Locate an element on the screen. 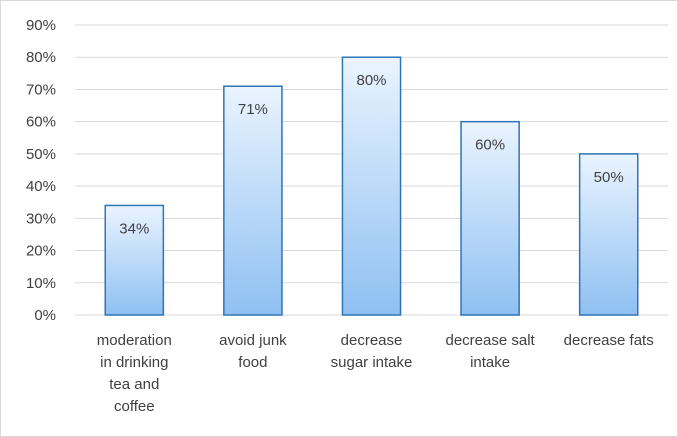 The height and width of the screenshot is (437, 678). category-label-line: coffee is located at coordinates (134, 406).